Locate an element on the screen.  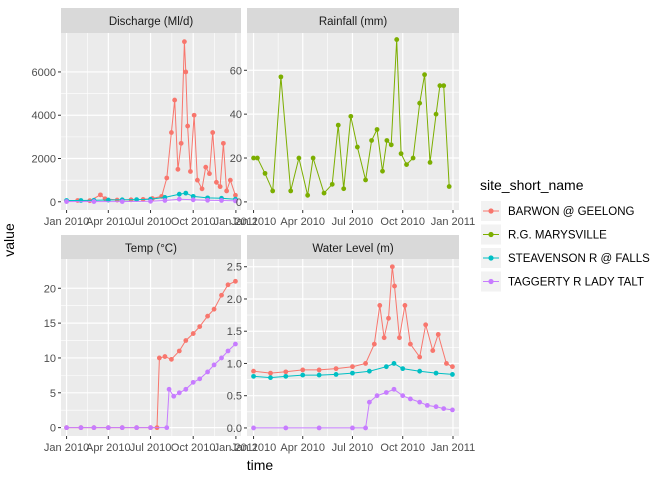
x-tick-label: Jan 2010 is located at coordinates (253, 448).